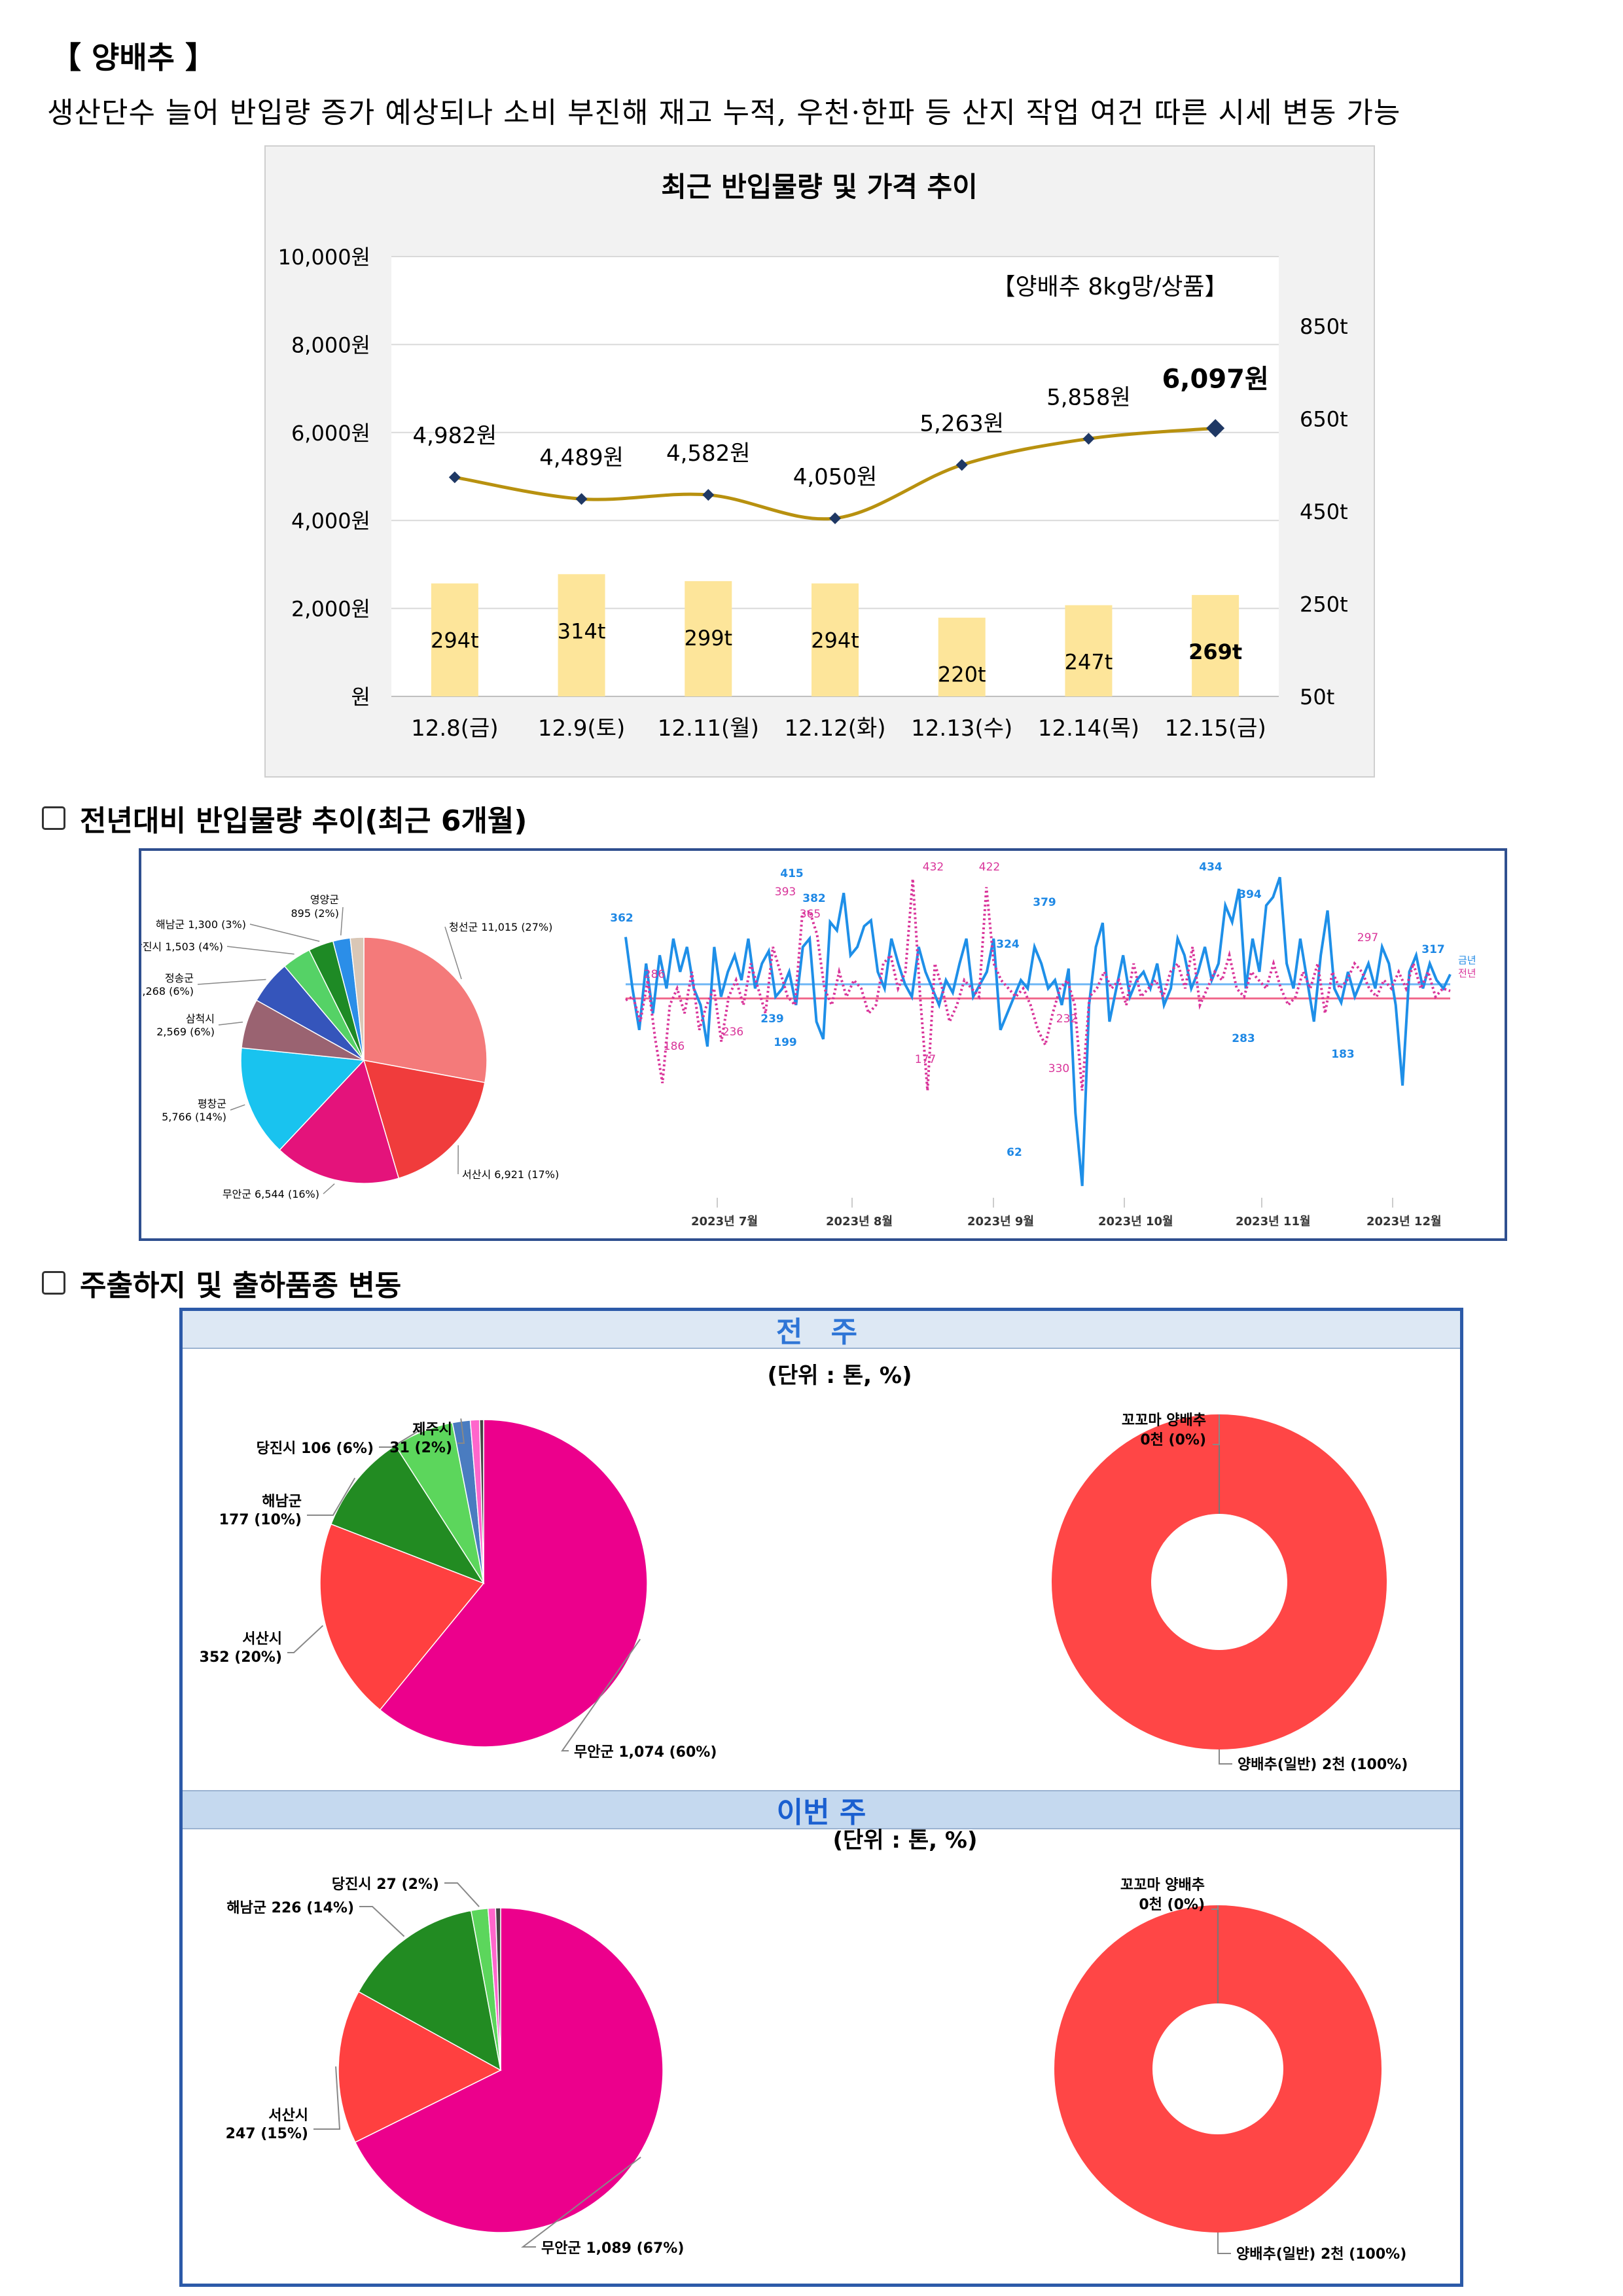 This screenshot has height=2296, width=1623. What do you see at coordinates (330, 344) in the screenshot?
I see `left-tick-label: 8,000원` at bounding box center [330, 344].